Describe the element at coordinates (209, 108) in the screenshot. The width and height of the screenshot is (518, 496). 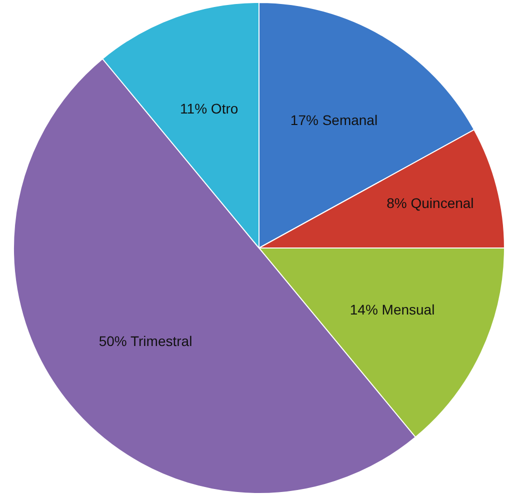
I see `slice-label: 11% Otro` at that location.